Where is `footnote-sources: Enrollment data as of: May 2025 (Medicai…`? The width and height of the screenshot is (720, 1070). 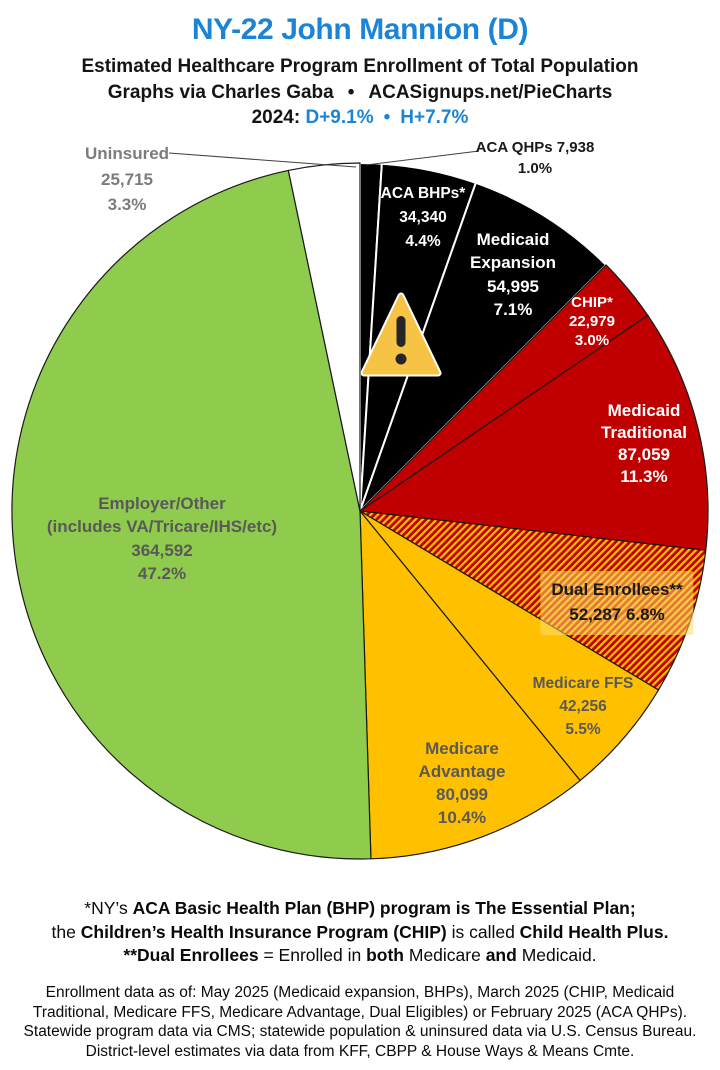 footnote-sources: Enrollment data as of: May 2025 (Medicai… is located at coordinates (360, 1022).